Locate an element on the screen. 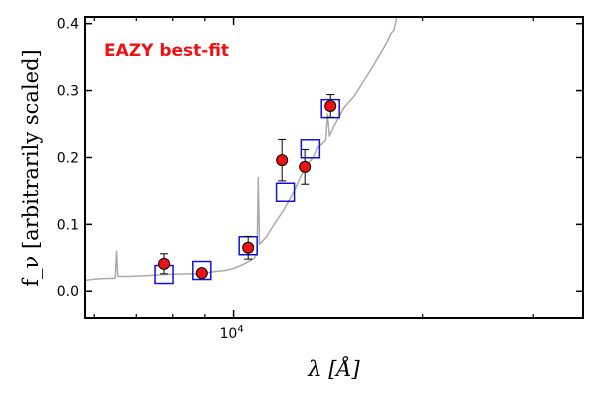 The image size is (600, 400). y-tick-label: 0.0 is located at coordinates (68, 292).